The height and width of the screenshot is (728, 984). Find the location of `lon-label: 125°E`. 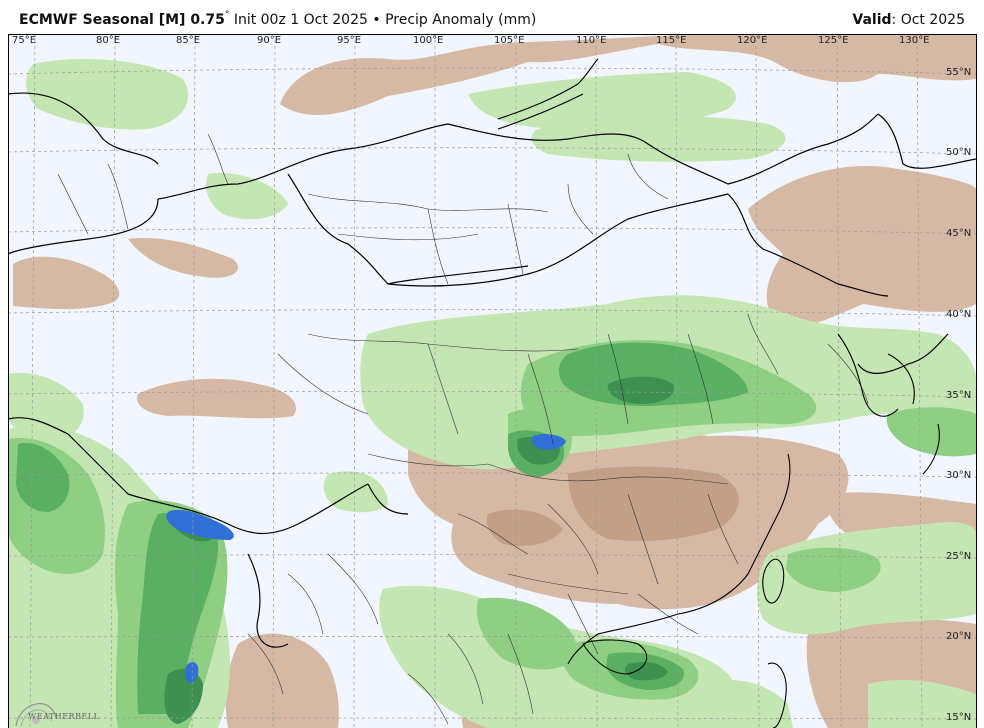

lon-label: 125°E is located at coordinates (833, 40).